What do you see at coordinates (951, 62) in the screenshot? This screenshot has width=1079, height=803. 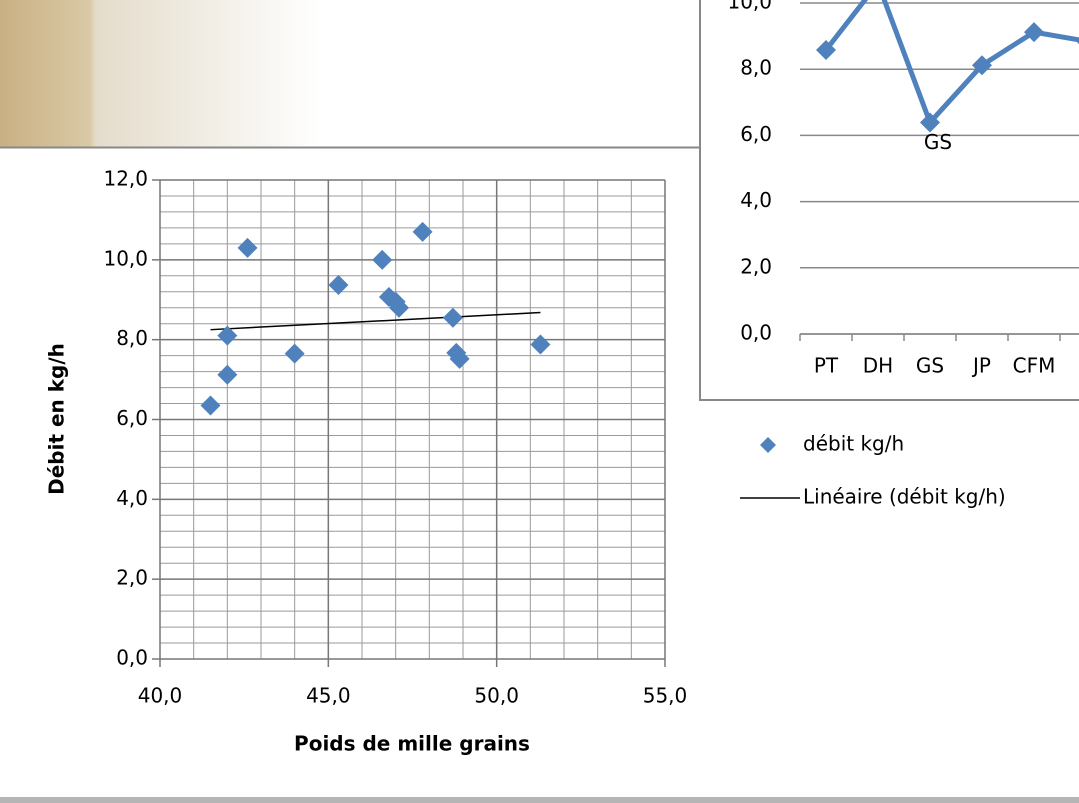 I see `data-line` at bounding box center [951, 62].